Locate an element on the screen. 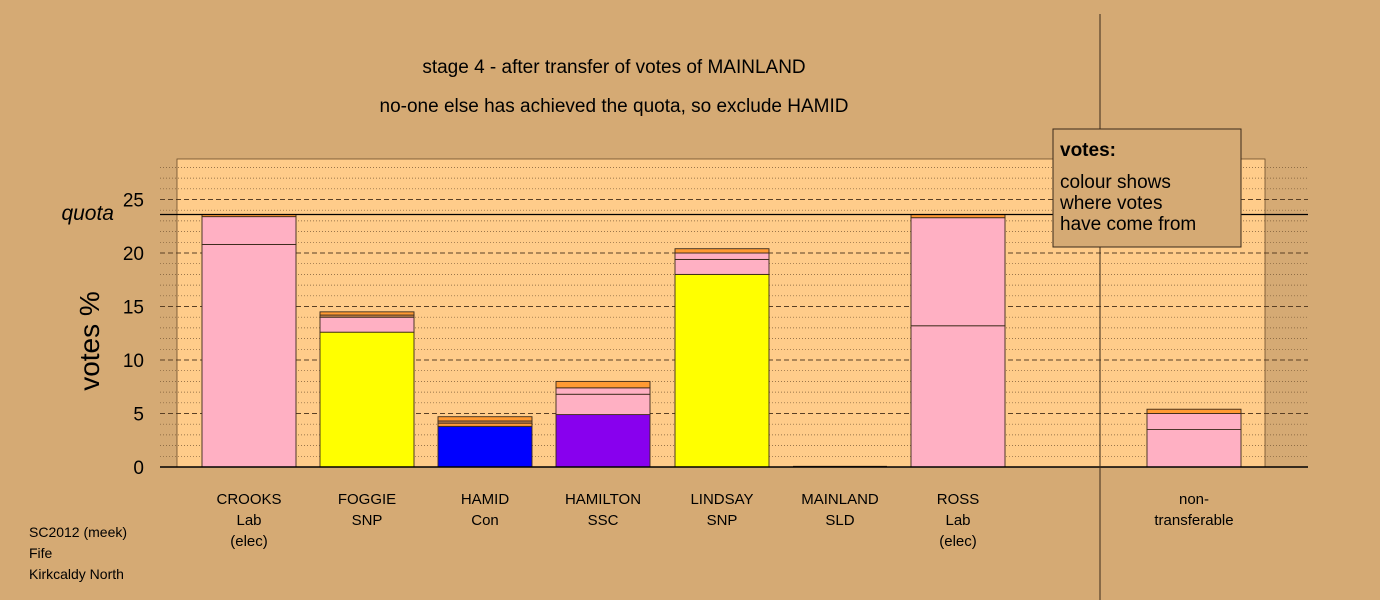 The height and width of the screenshot is (600, 1380). quota-label: quota is located at coordinates (87, 213).